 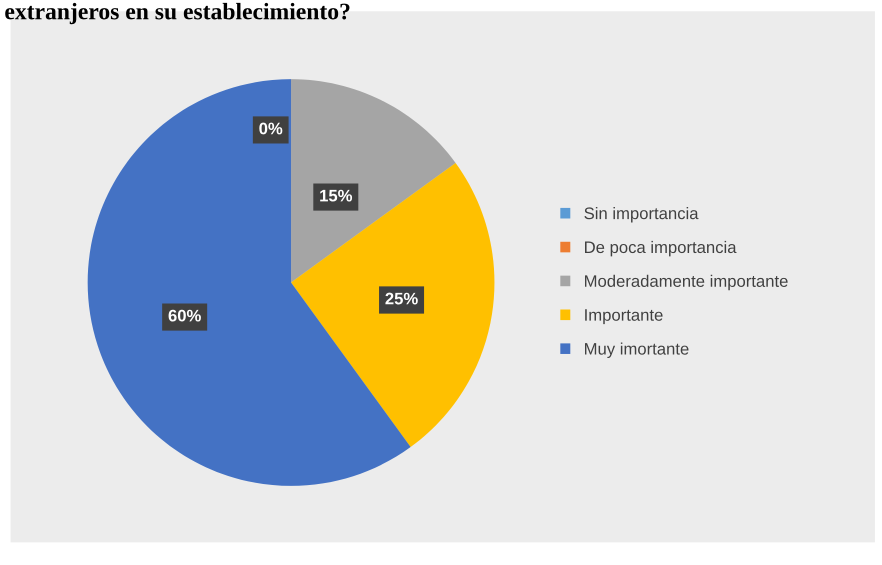 I want to click on chart-title: extranjeros en su establecimiento?, so click(x=177, y=13).